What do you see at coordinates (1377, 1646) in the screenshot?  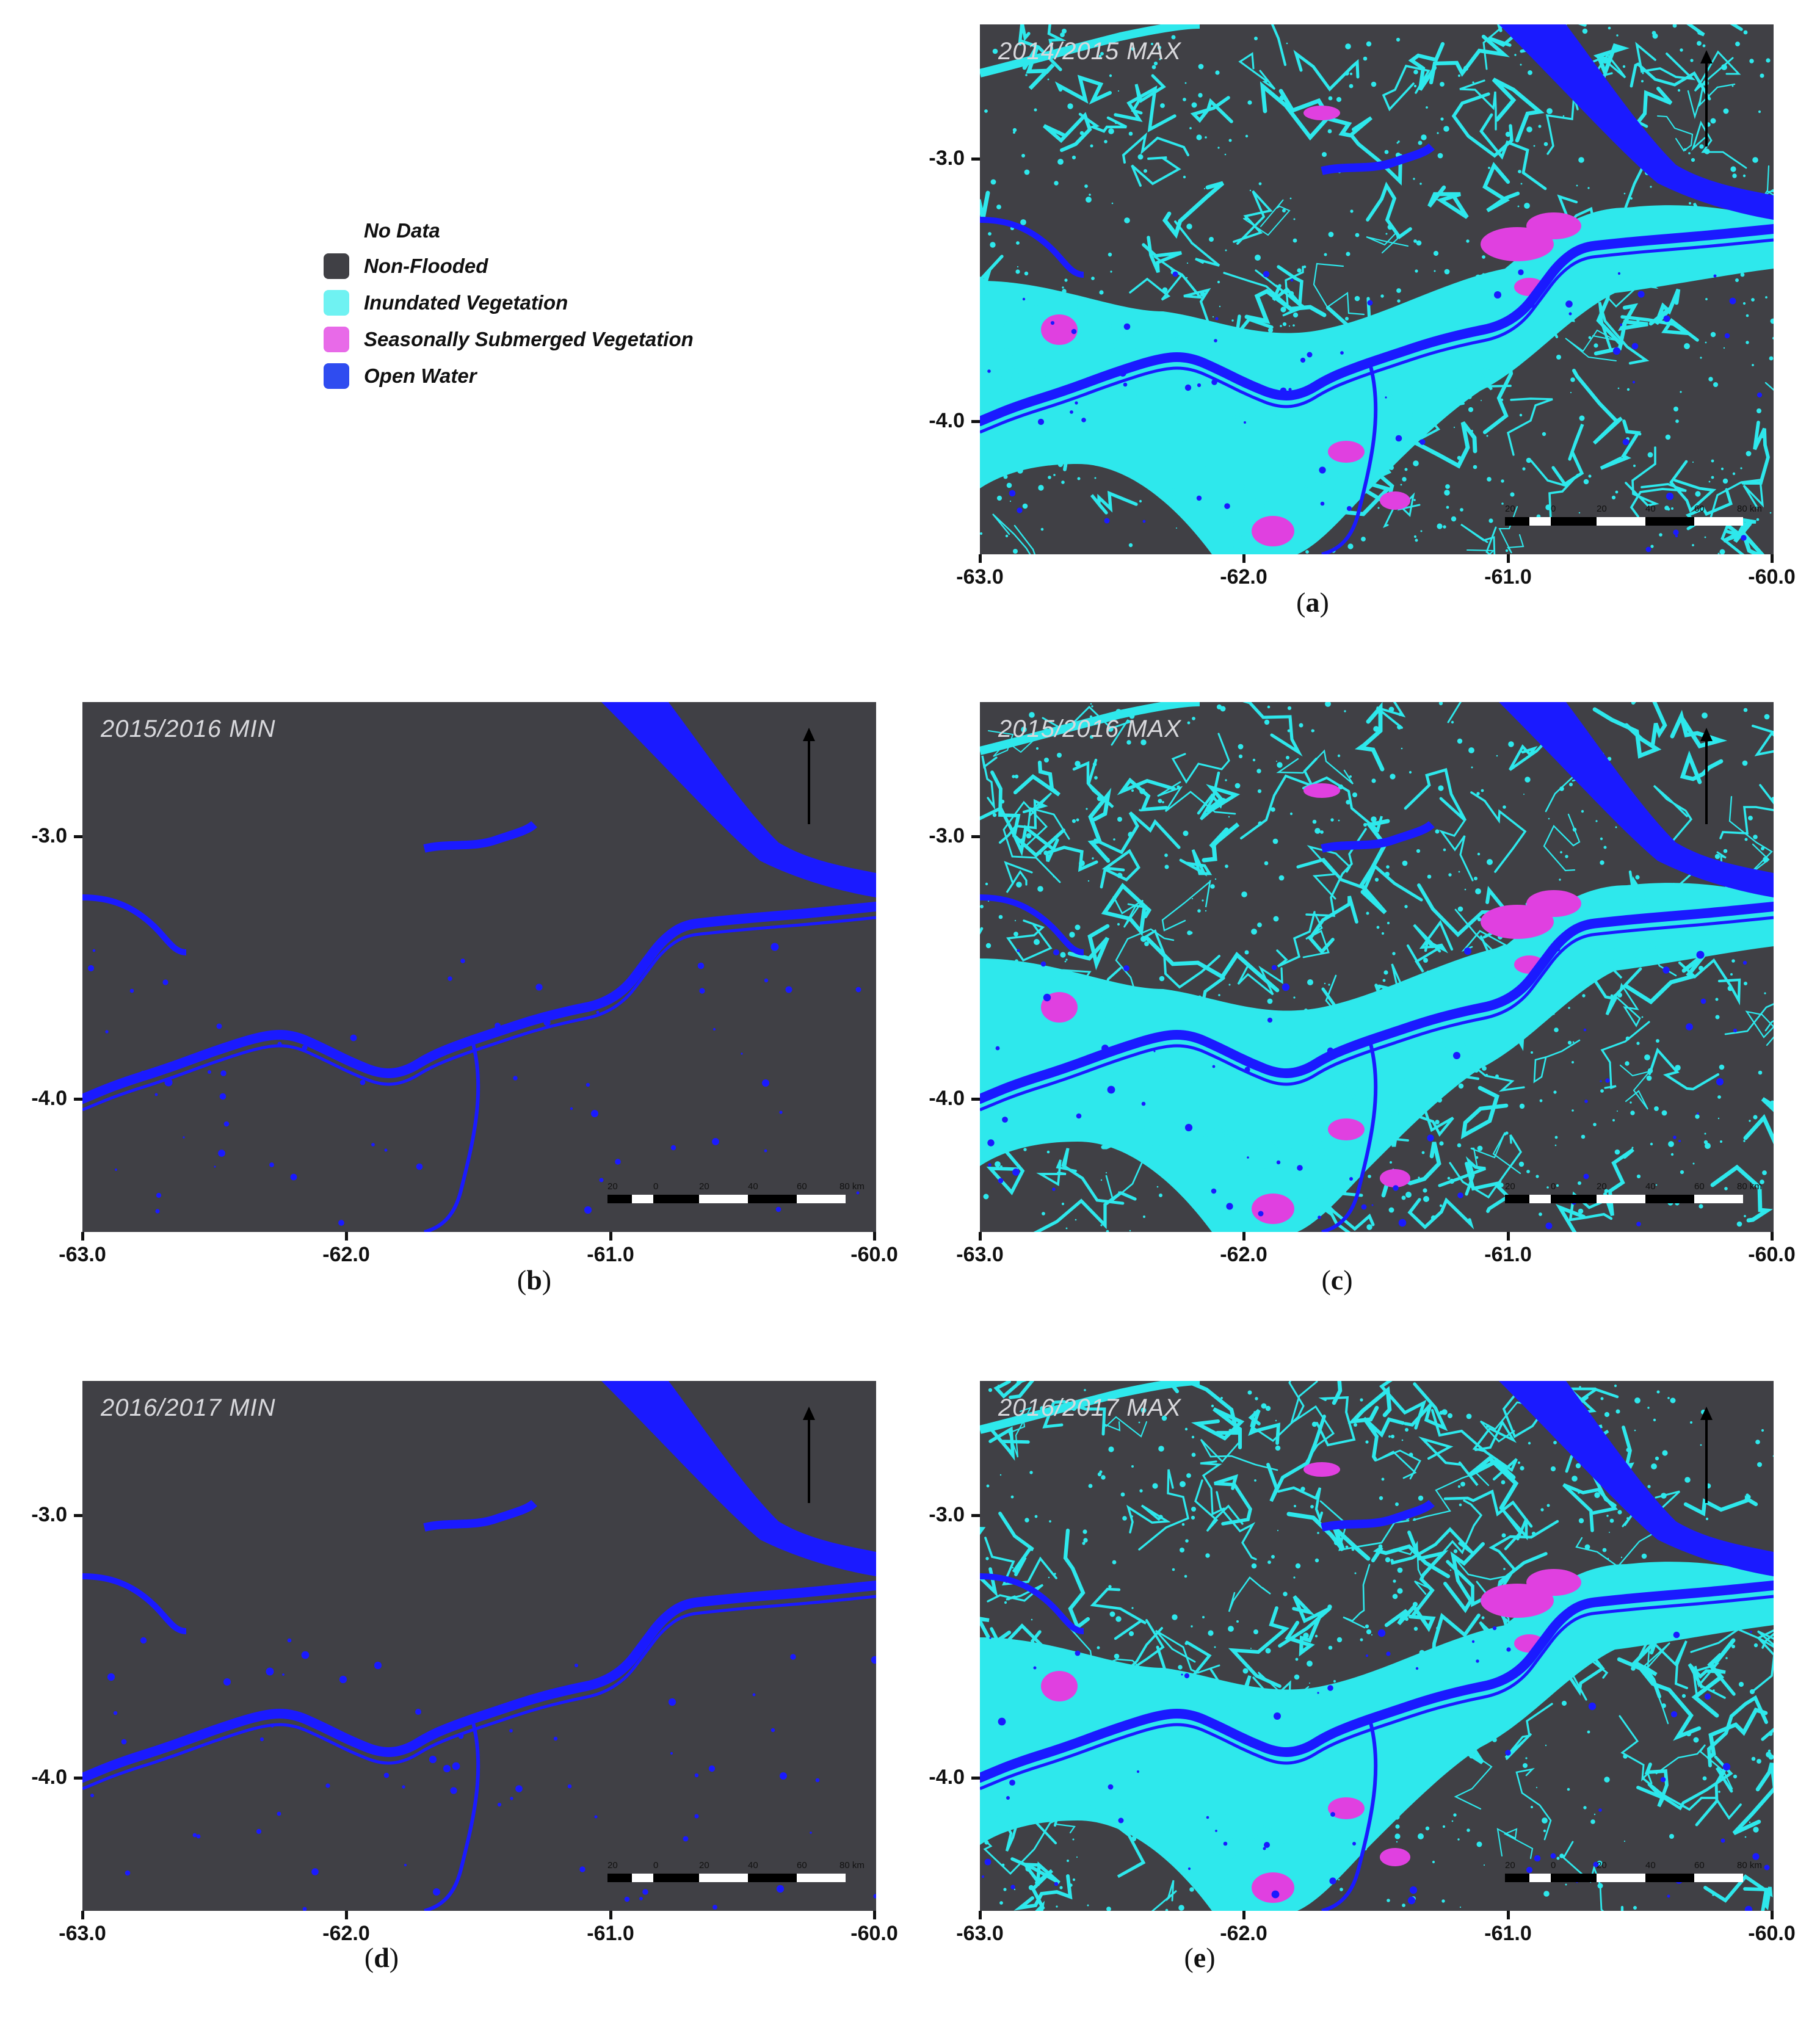 I see `open-water-layer` at bounding box center [1377, 1646].